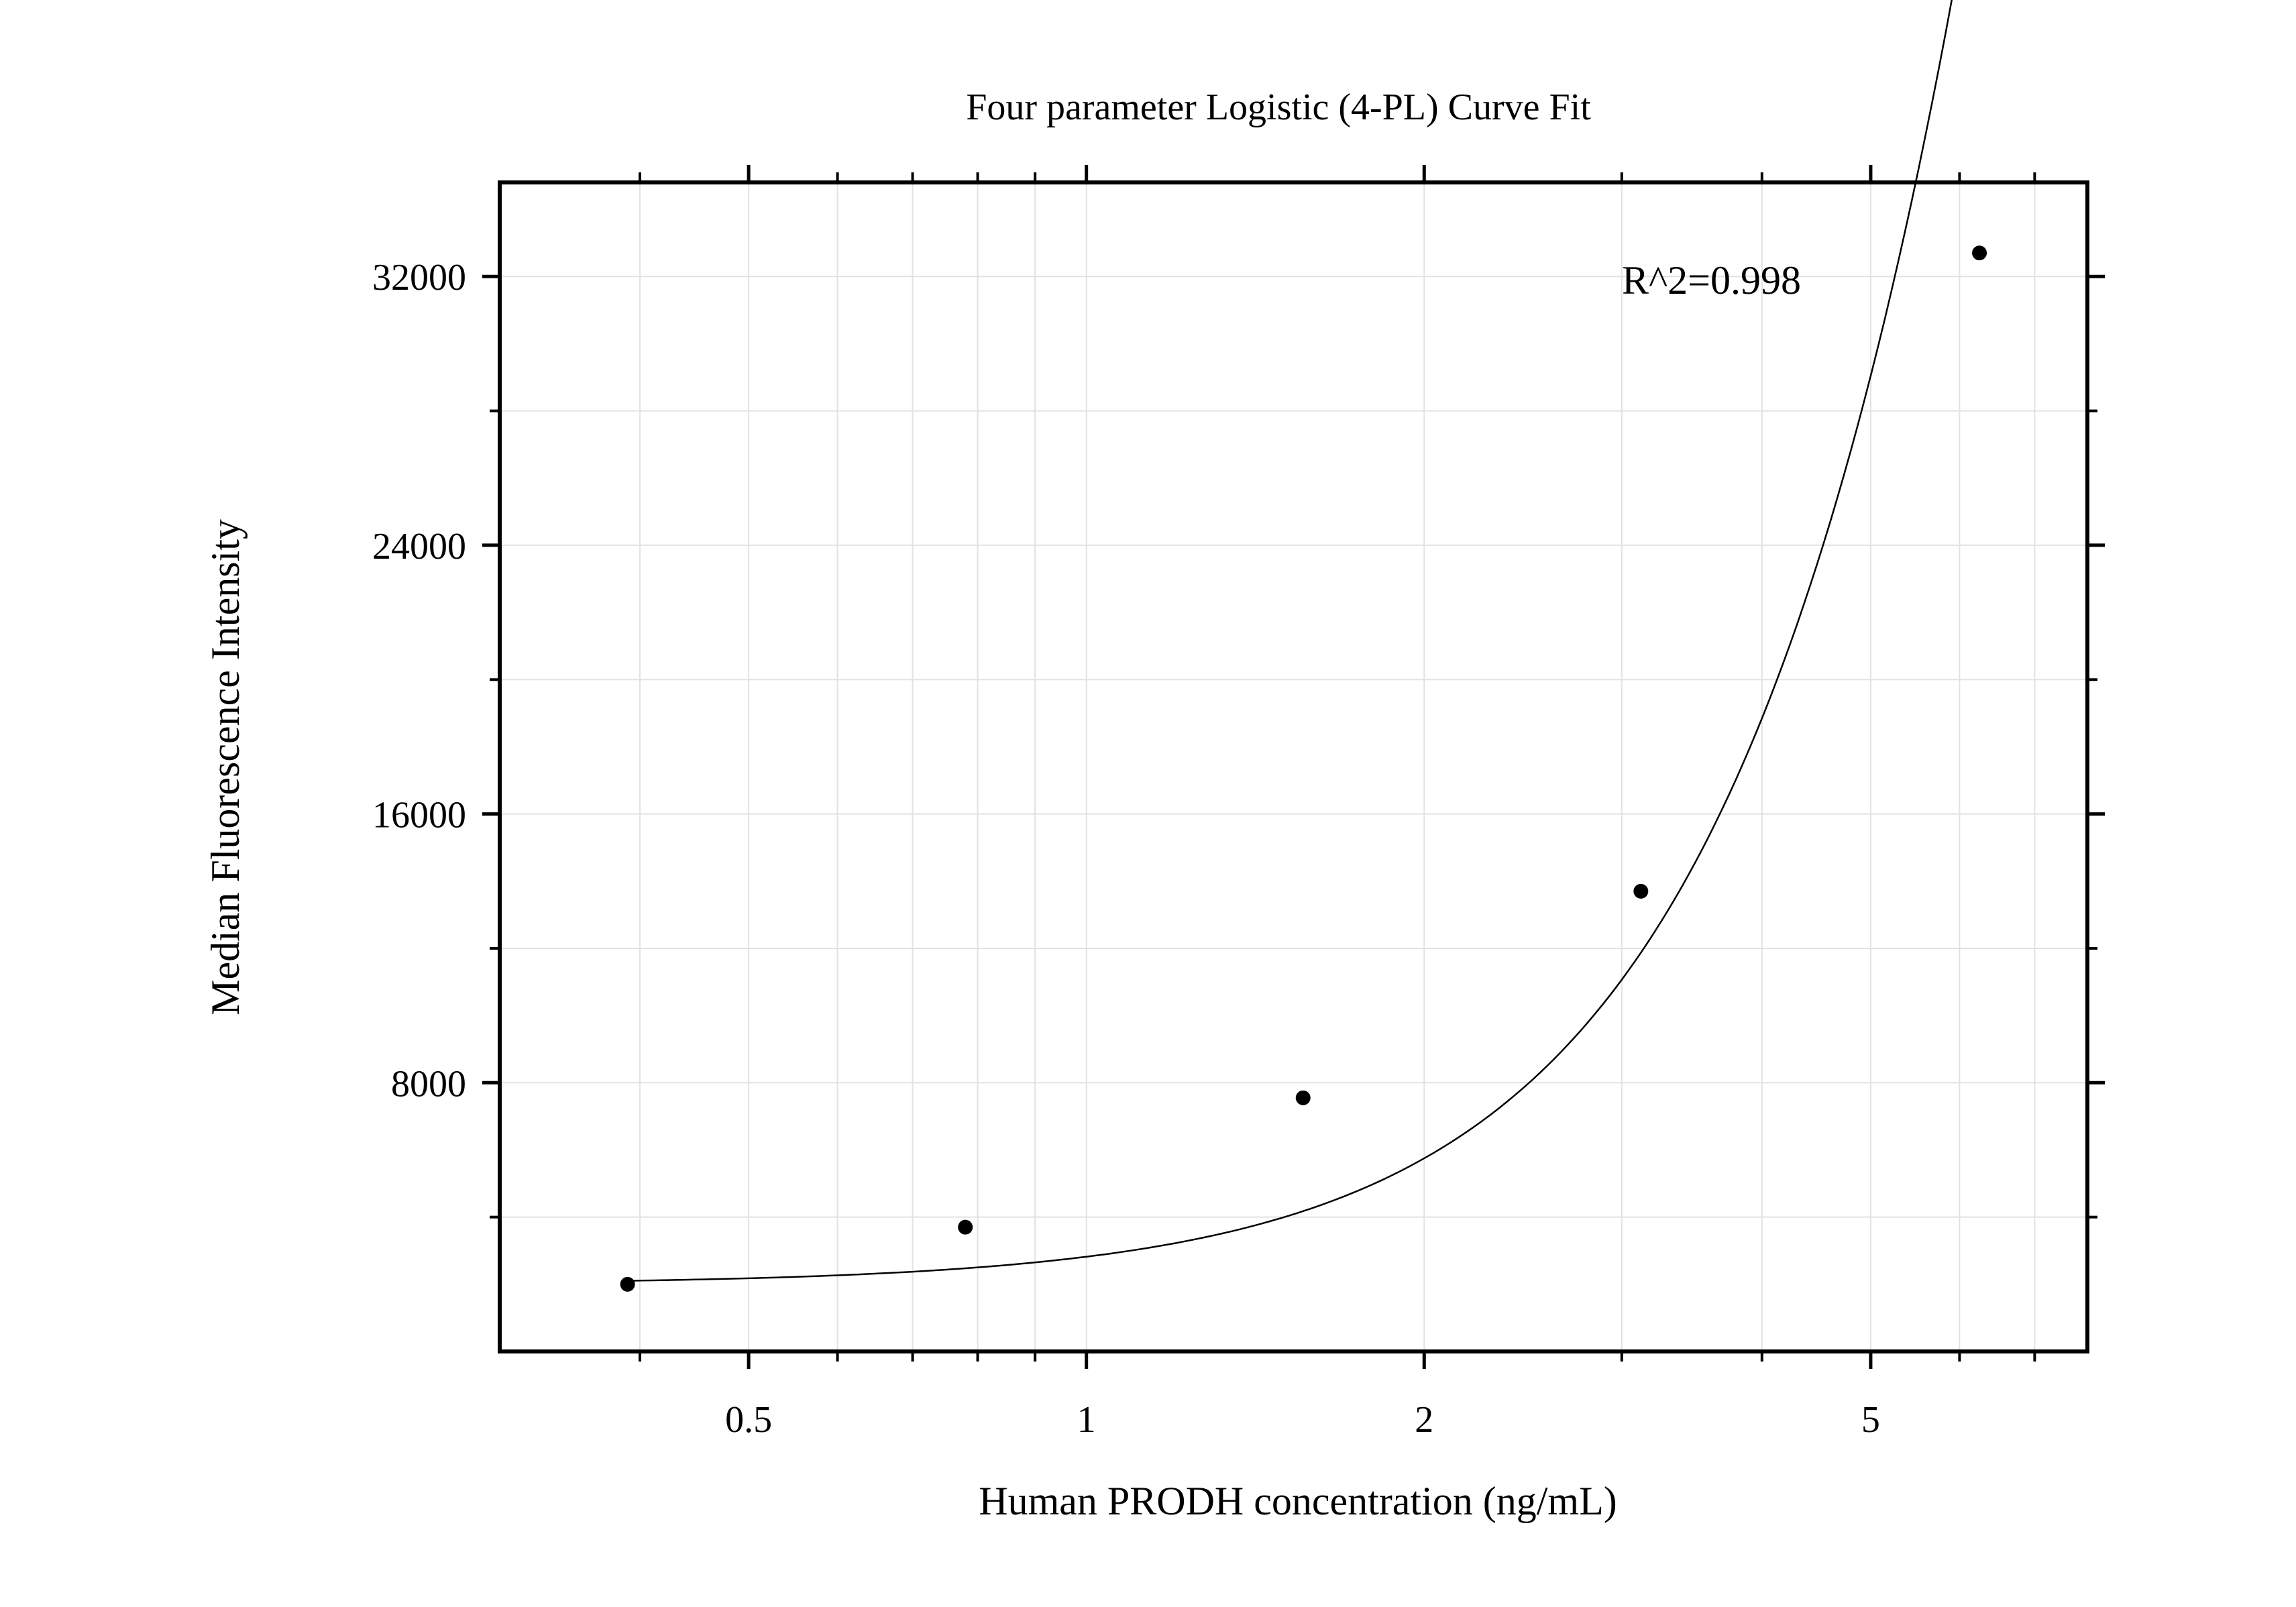 The height and width of the screenshot is (1607, 2296). What do you see at coordinates (419, 546) in the screenshot?
I see `y-tick-label: 24000` at bounding box center [419, 546].